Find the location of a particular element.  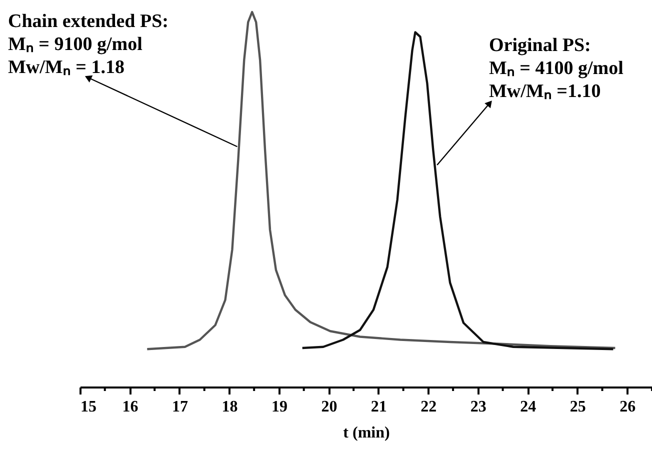

x-tick-label: 16 is located at coordinates (130, 407).